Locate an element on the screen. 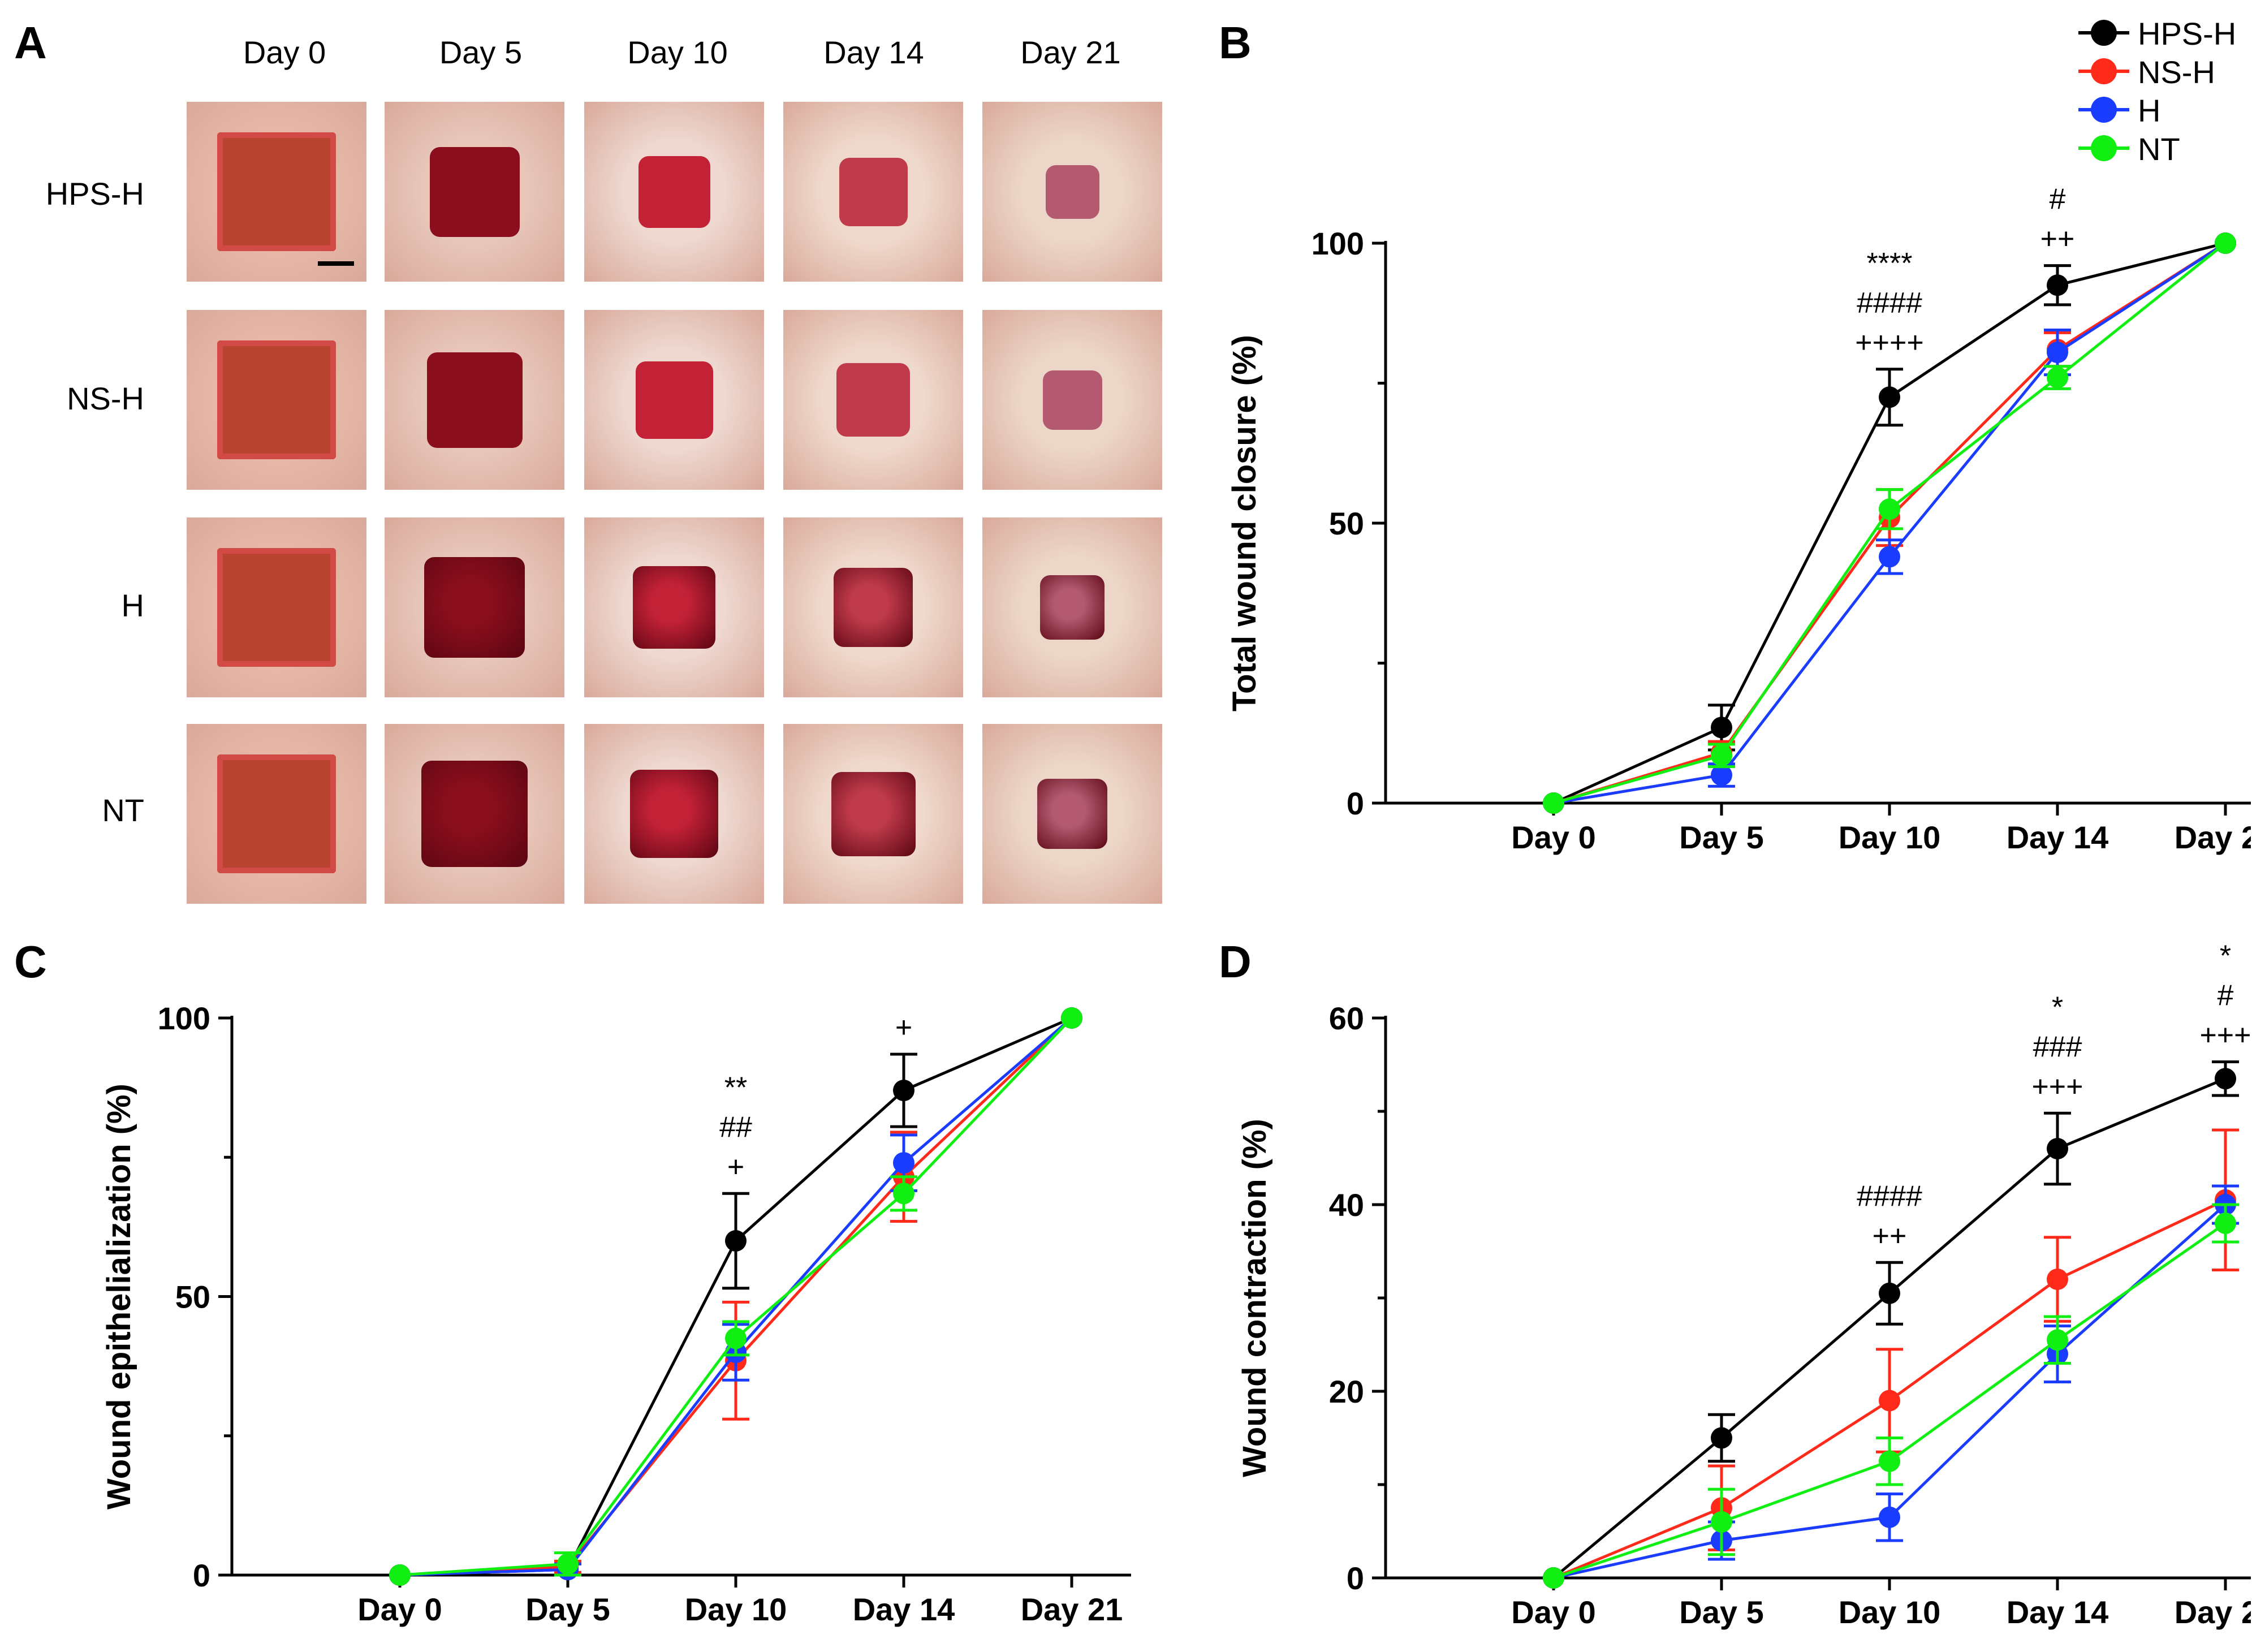  chart-c-significance-label: ** is located at coordinates (735, 1088).